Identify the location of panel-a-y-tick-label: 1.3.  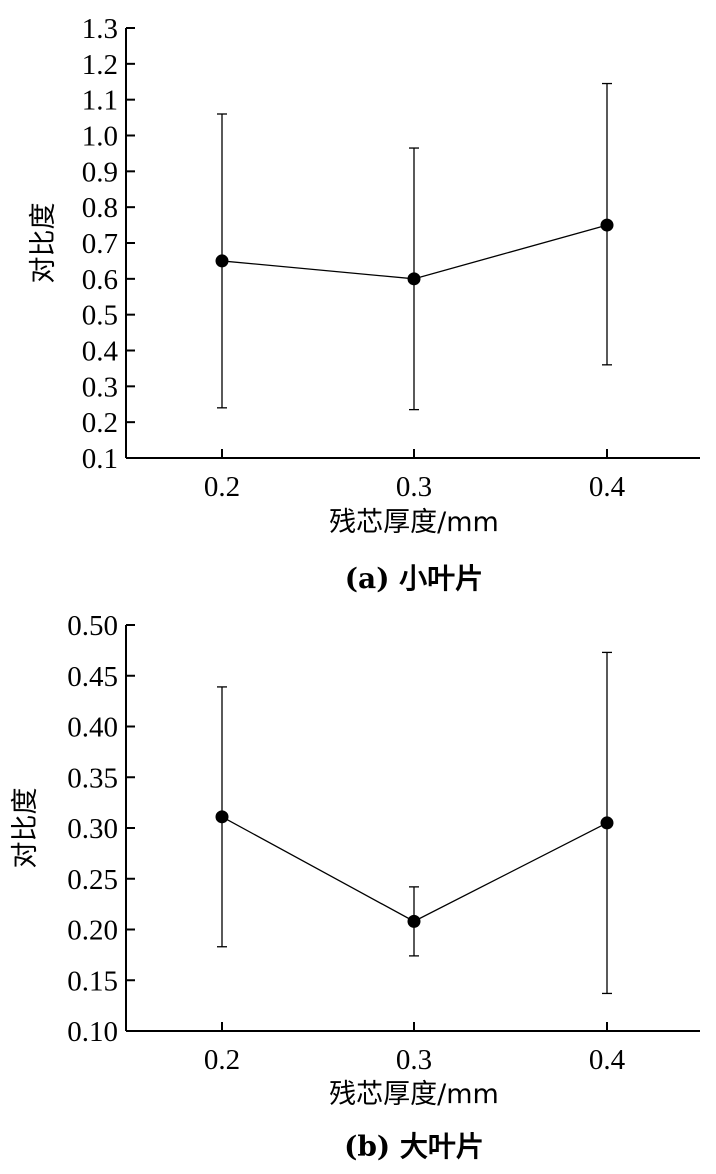
(100, 29).